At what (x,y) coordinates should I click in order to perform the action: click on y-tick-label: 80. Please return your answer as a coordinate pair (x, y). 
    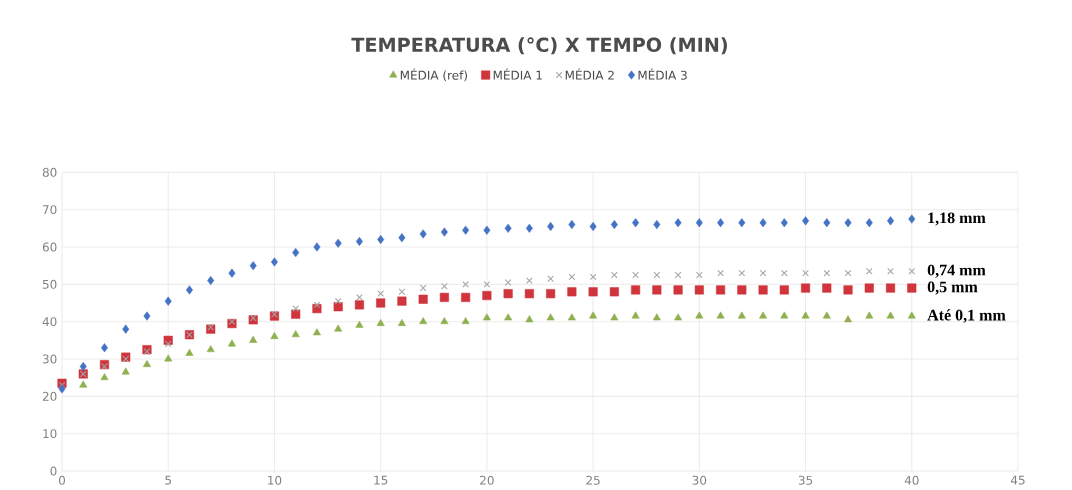
    Looking at the image, I should click on (49, 172).